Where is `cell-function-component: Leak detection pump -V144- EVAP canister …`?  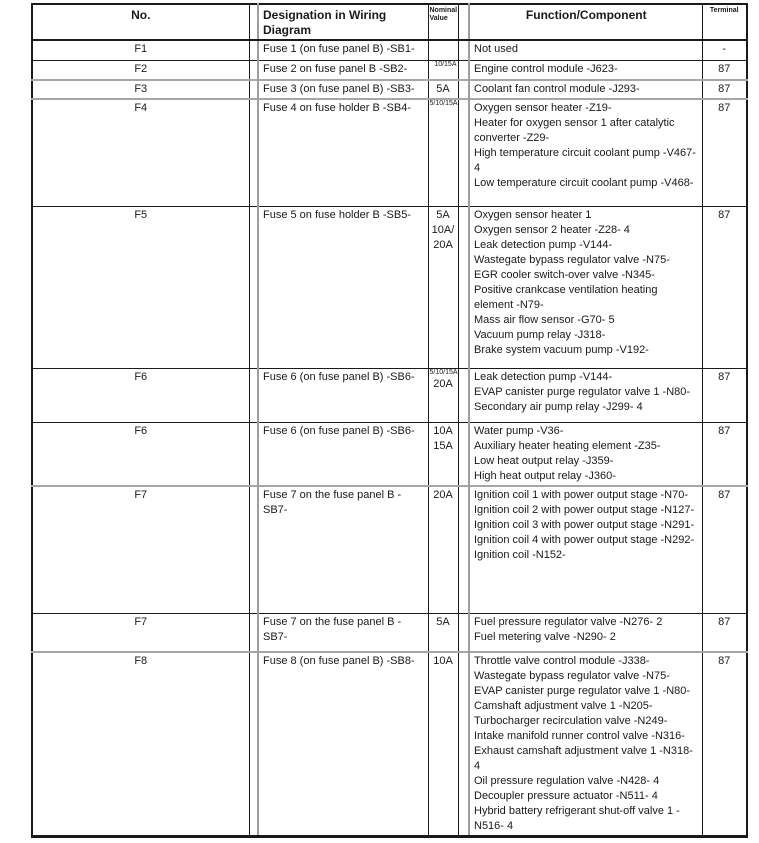
cell-function-component: Leak detection pump -V144- EVAP canister … is located at coordinates (586, 394).